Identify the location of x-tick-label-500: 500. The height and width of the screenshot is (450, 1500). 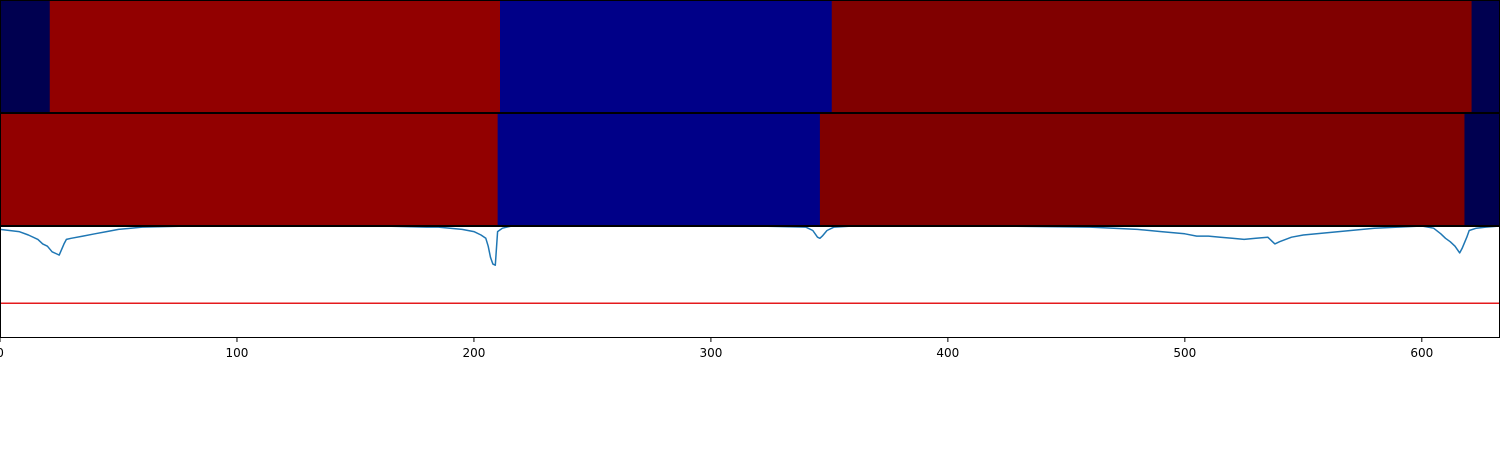
(1184, 353).